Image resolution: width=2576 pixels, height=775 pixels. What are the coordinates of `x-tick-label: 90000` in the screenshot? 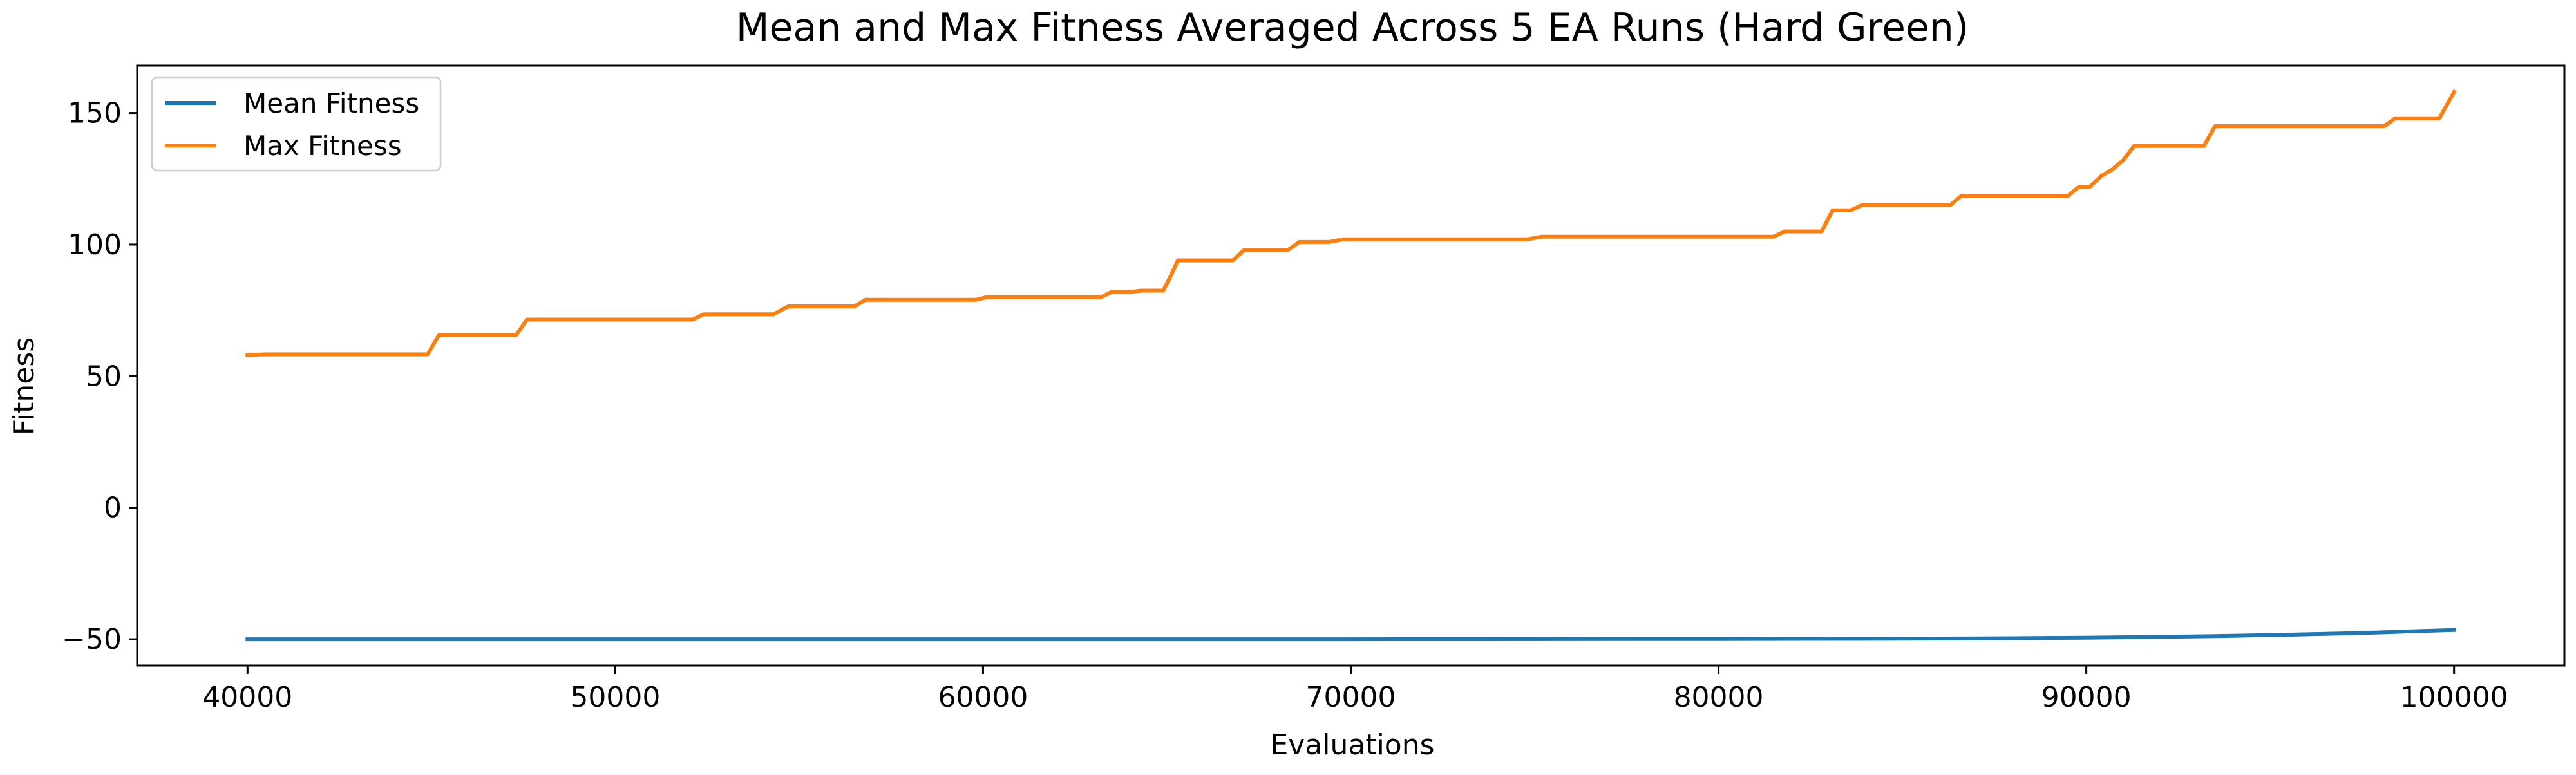 It's located at (2086, 697).